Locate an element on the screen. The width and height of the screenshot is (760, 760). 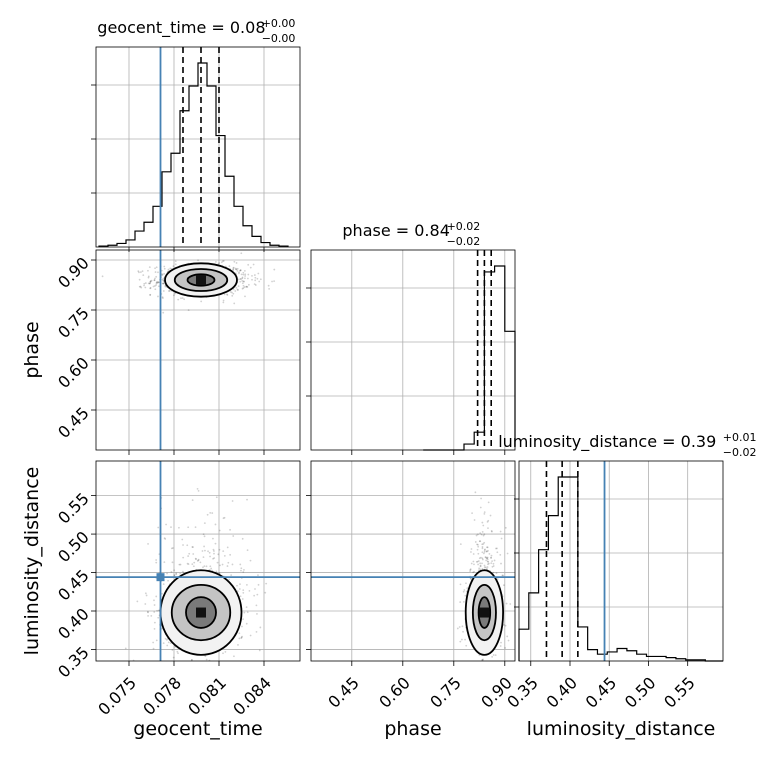
density-peak is located at coordinates (201, 280).